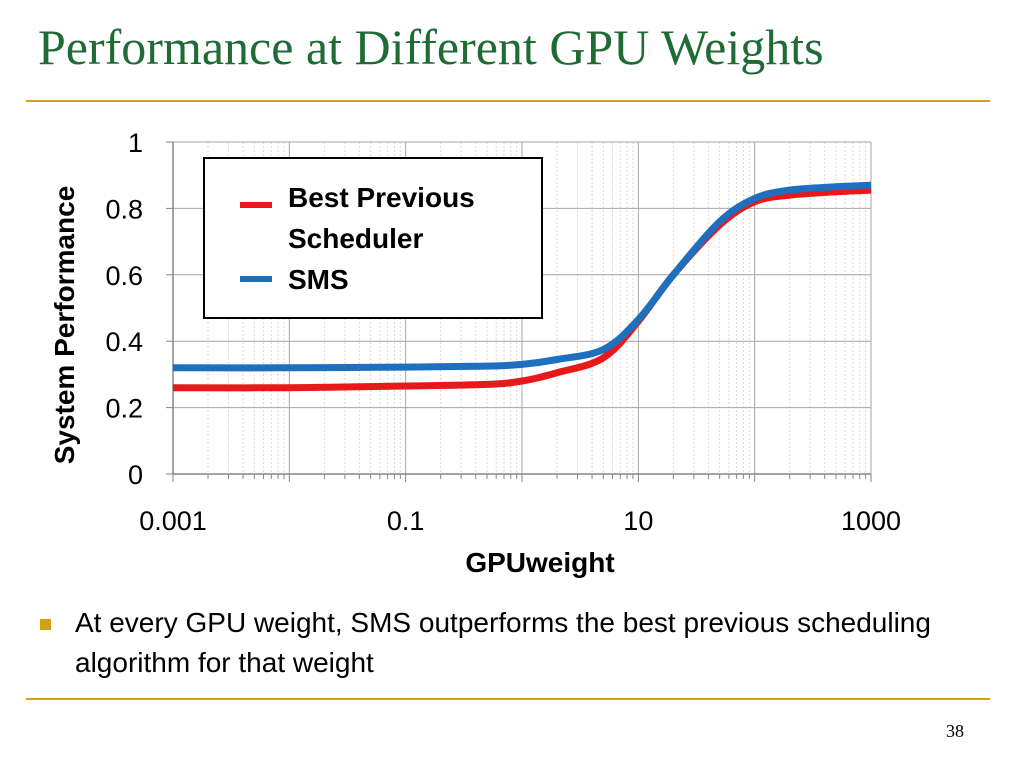 This screenshot has height=768, width=1024. I want to click on x-tick-label: 0.1, so click(406, 521).